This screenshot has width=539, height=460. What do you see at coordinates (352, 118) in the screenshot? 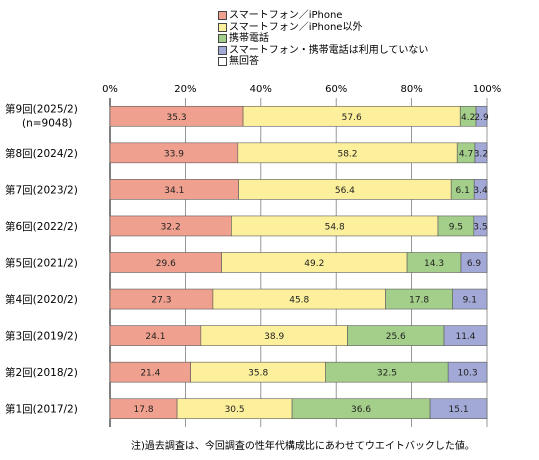
I see `data-label: 57.6` at bounding box center [352, 118].